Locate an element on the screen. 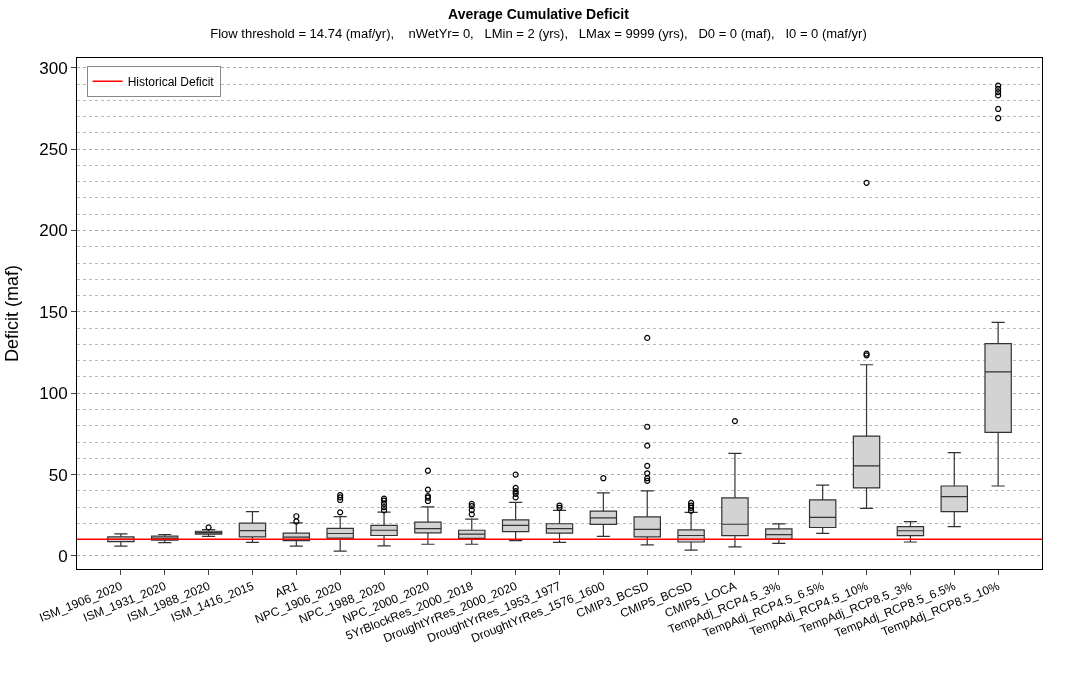 This screenshot has height=694, width=1077. y-tick-label: 200 is located at coordinates (53, 231).